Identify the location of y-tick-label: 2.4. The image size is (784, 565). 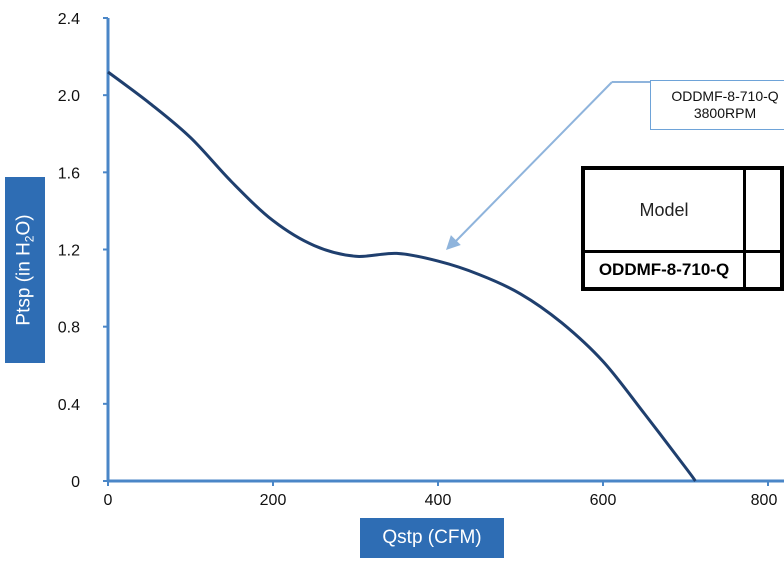
(69, 19).